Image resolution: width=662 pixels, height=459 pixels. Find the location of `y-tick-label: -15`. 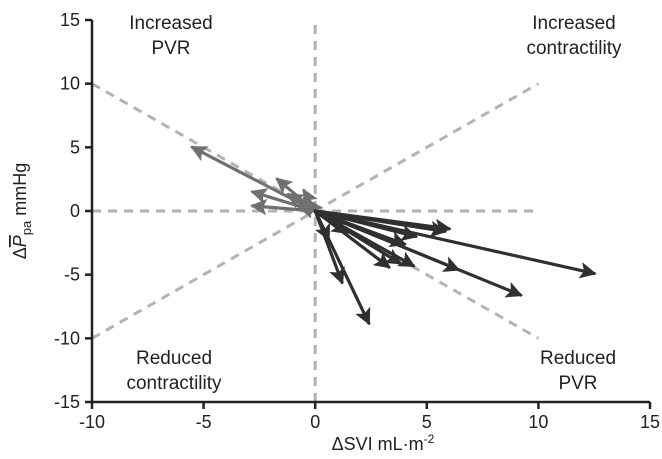

y-tick-label: -15 is located at coordinates (67, 402).